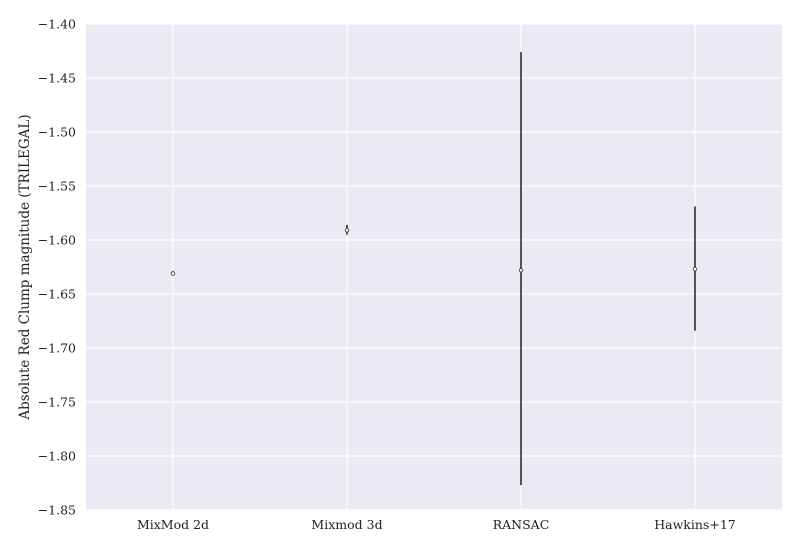 This screenshot has width=800, height=554. Describe the element at coordinates (434, 252) in the screenshot. I see `data-points` at that location.